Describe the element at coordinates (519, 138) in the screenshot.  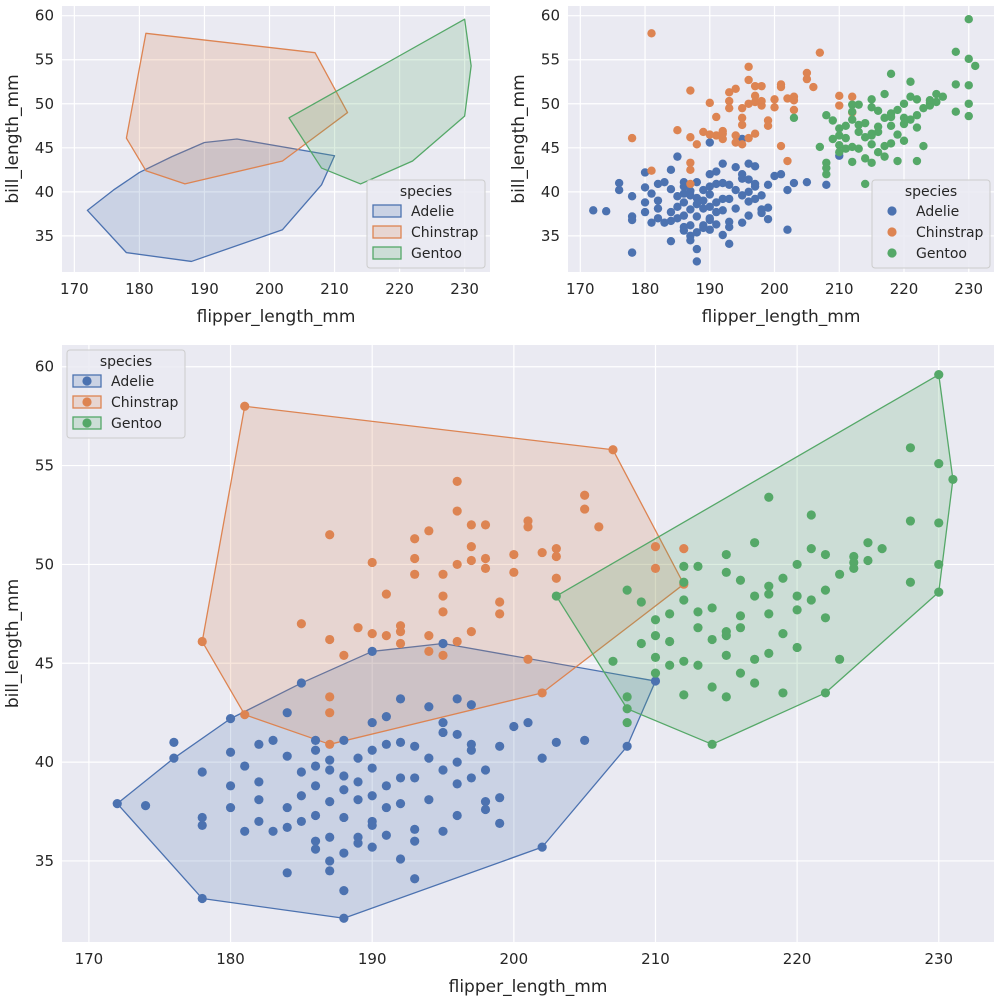
I see `y-axis-label: bill_length_mm` at that location.